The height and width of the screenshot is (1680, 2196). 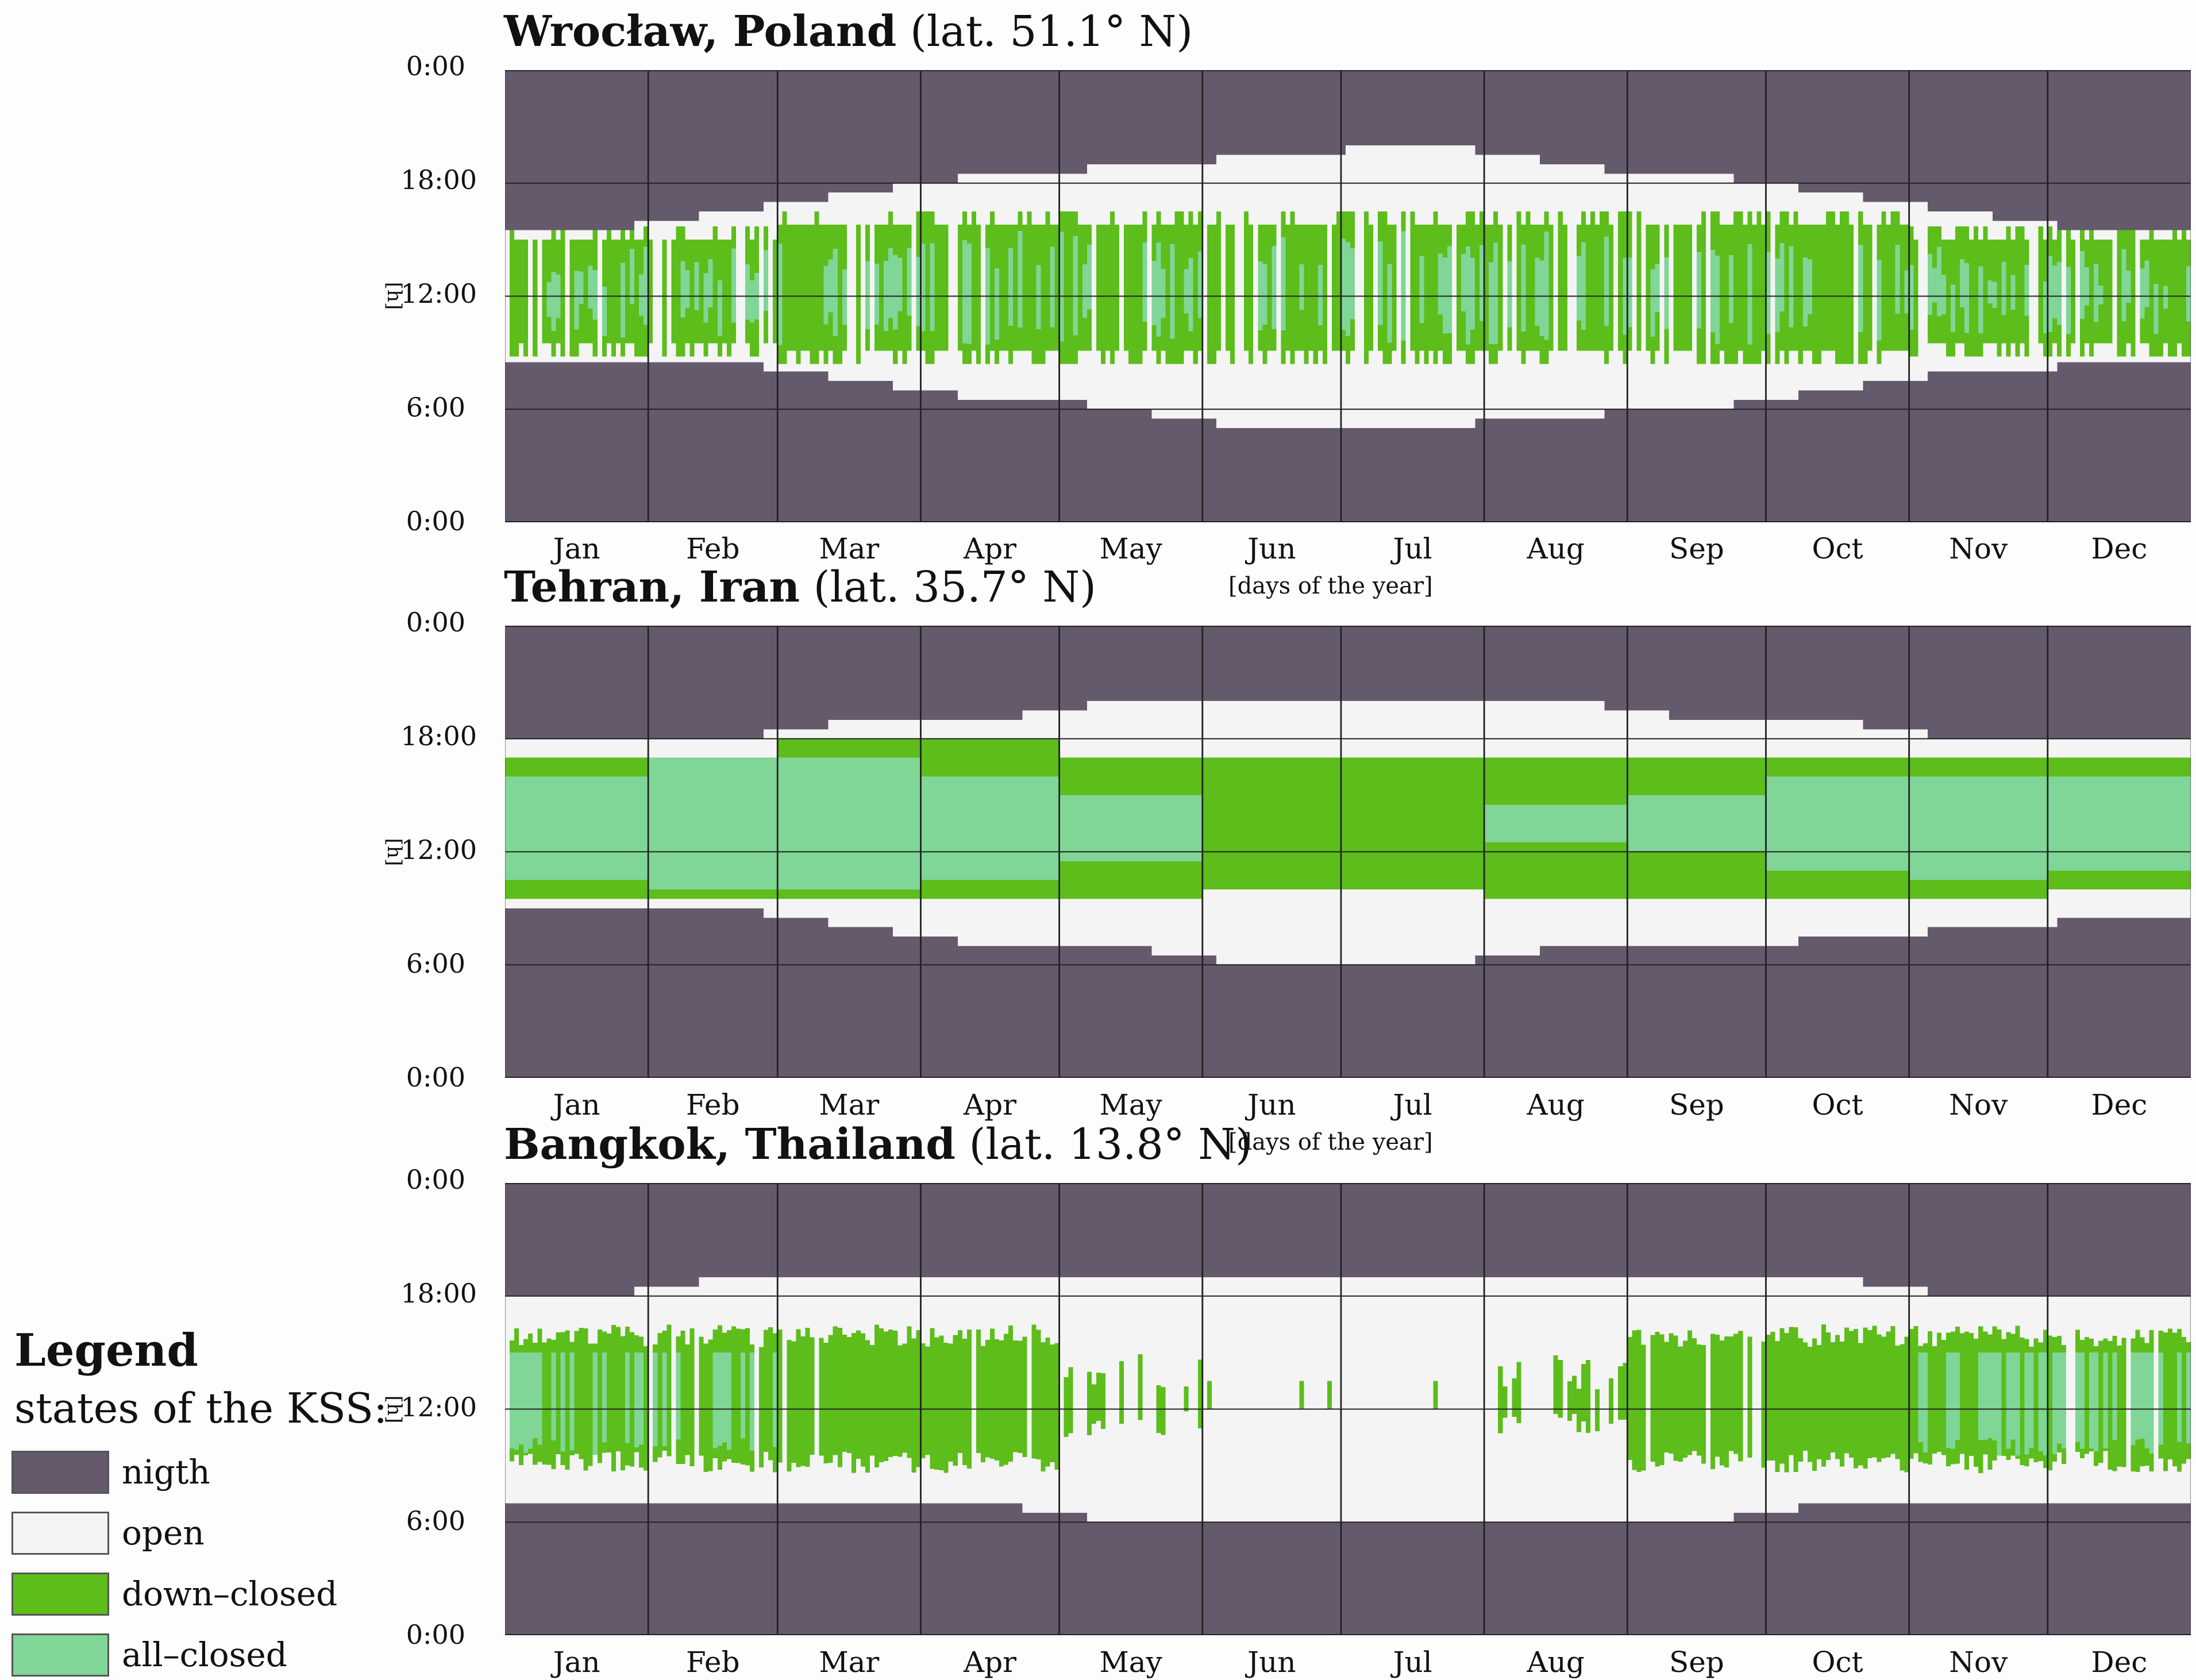 What do you see at coordinates (878, 1145) in the screenshot?
I see `chart-title-bangkok: Bangkok, Thailand (lat. 13.8° N)` at bounding box center [878, 1145].